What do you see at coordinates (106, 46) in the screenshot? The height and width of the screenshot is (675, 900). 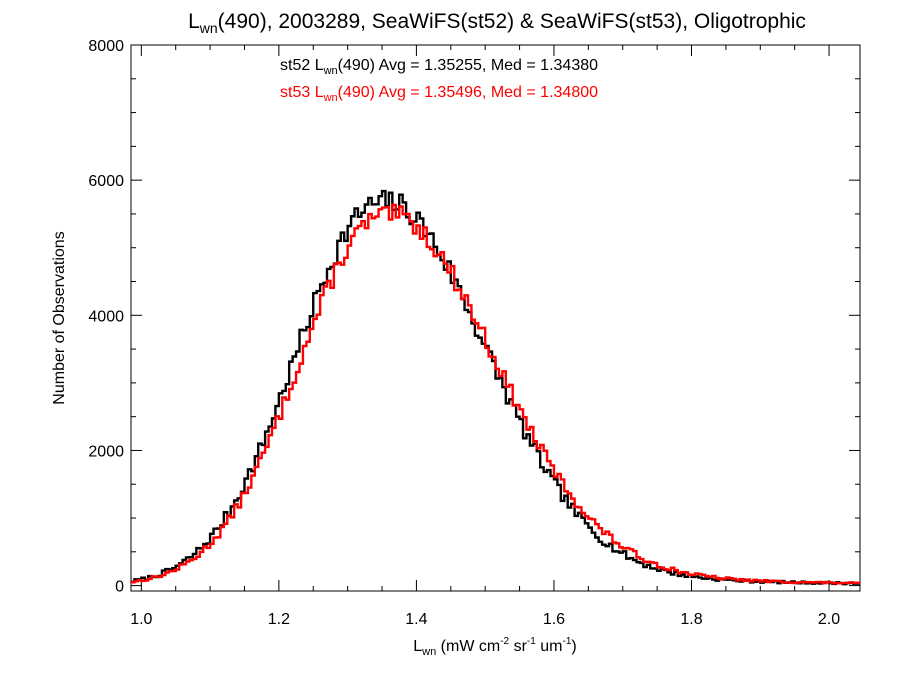 I see `y-tick-label: 8000` at bounding box center [106, 46].